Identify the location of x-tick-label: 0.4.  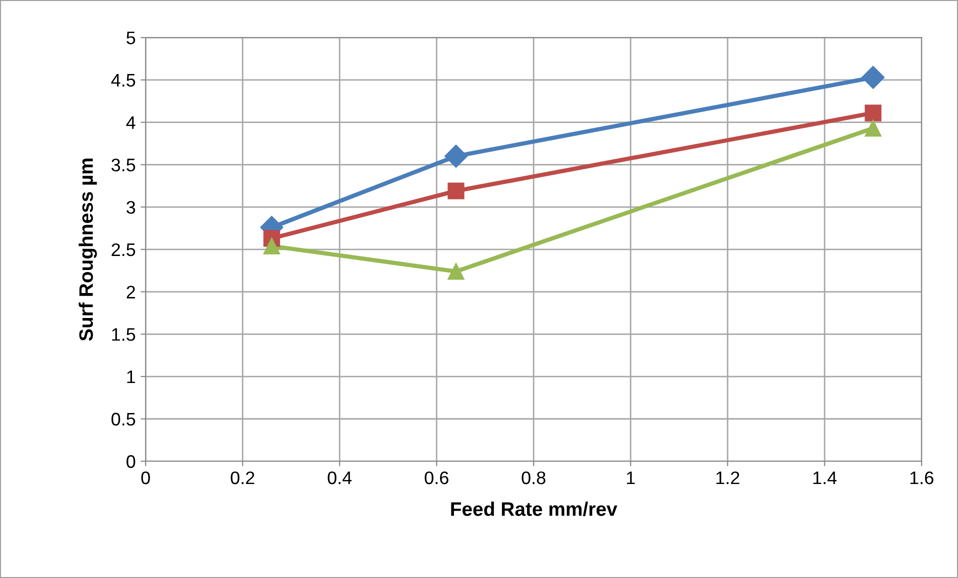
(340, 477).